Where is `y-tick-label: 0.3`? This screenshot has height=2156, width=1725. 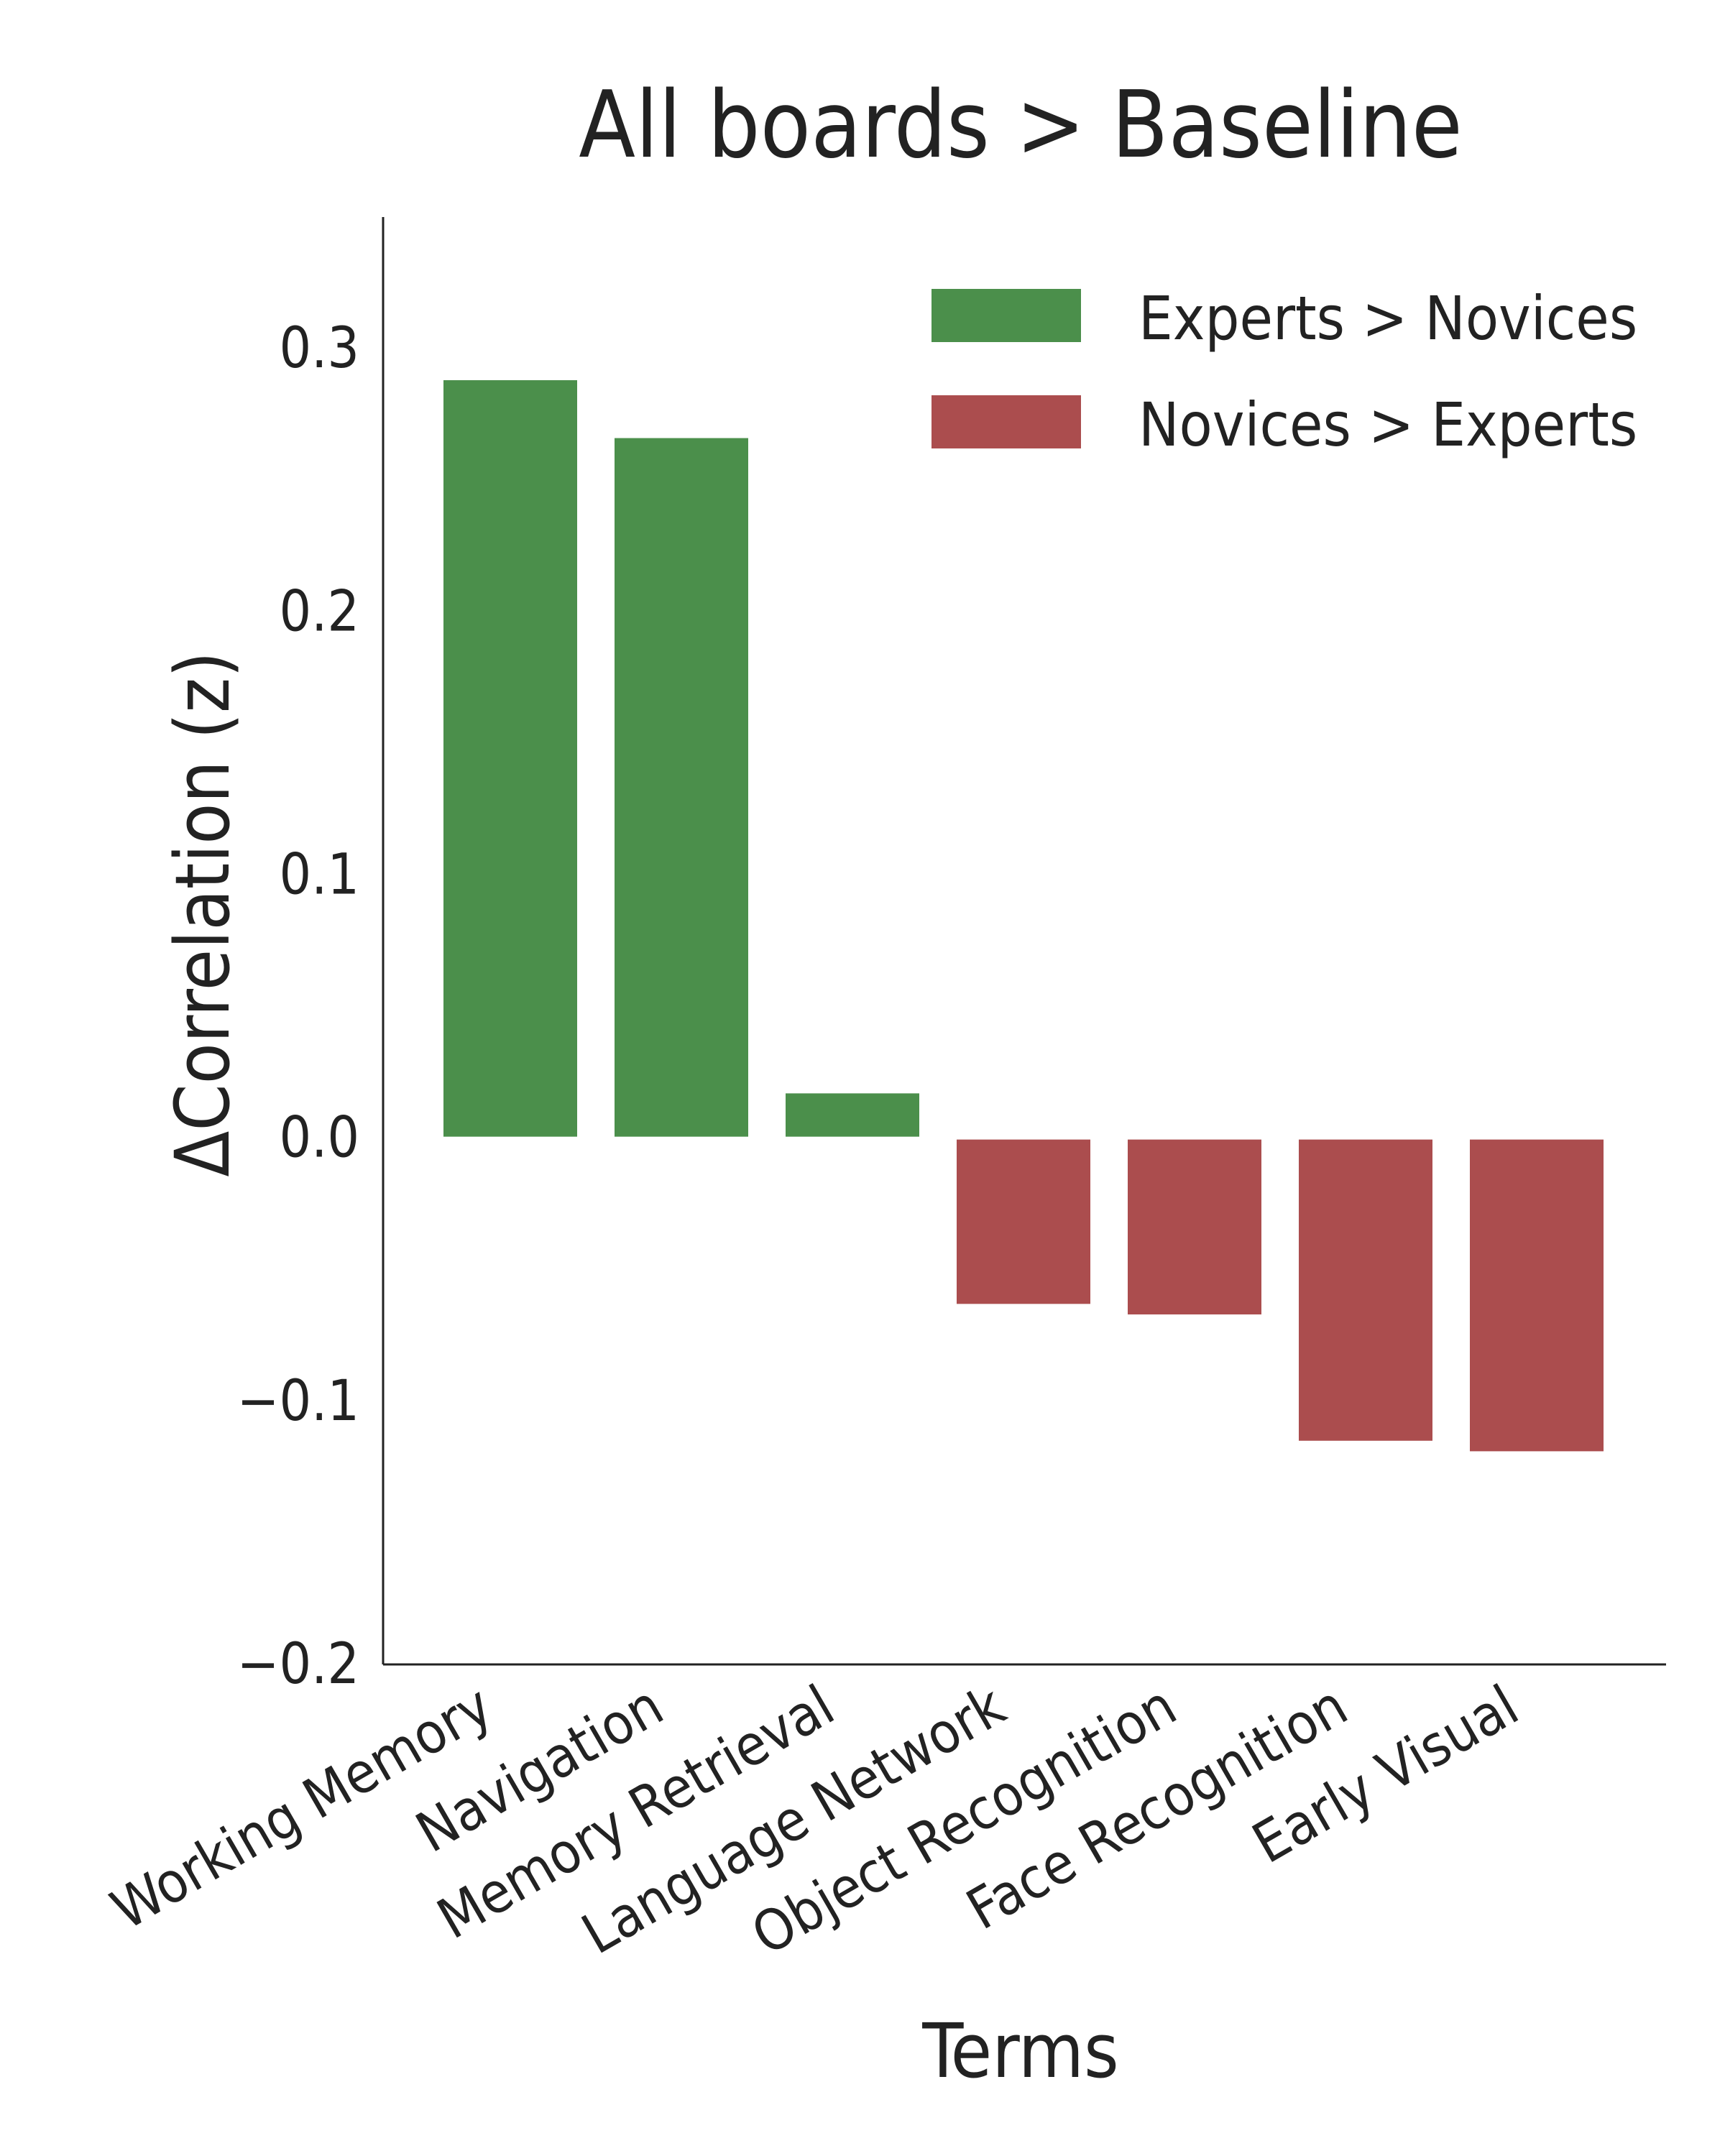 y-tick-label: 0.3 is located at coordinates (319, 348).